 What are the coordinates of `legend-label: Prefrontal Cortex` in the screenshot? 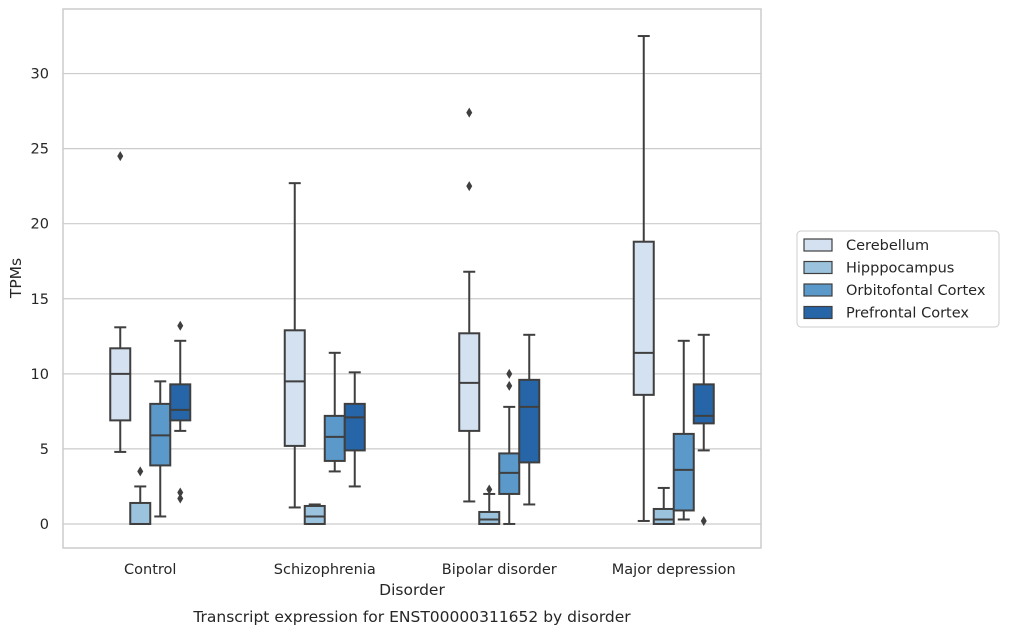 It's located at (907, 314).